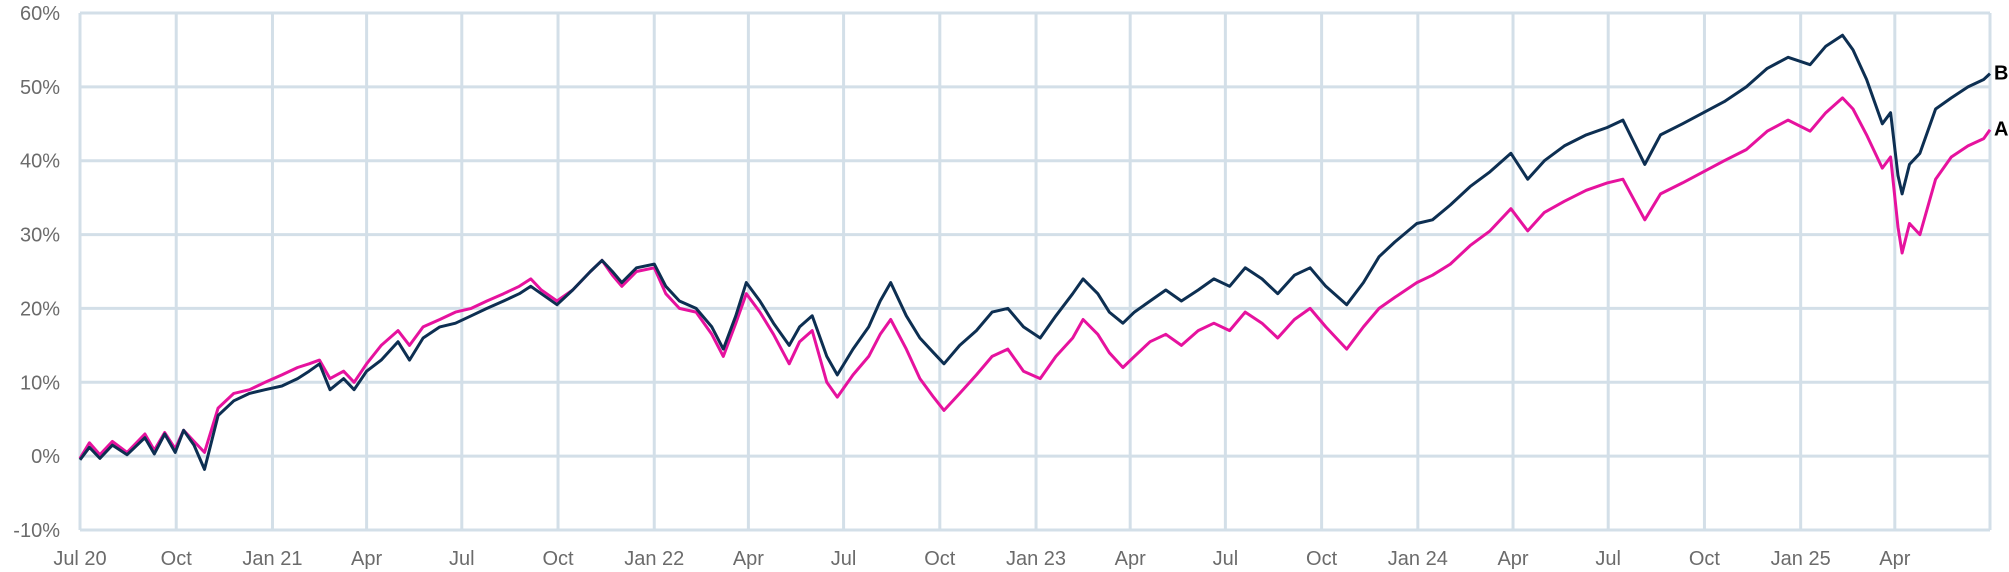 This screenshot has height=572, width=2009. Describe the element at coordinates (45, 457) in the screenshot. I see `y-tick-label: 0%` at that location.